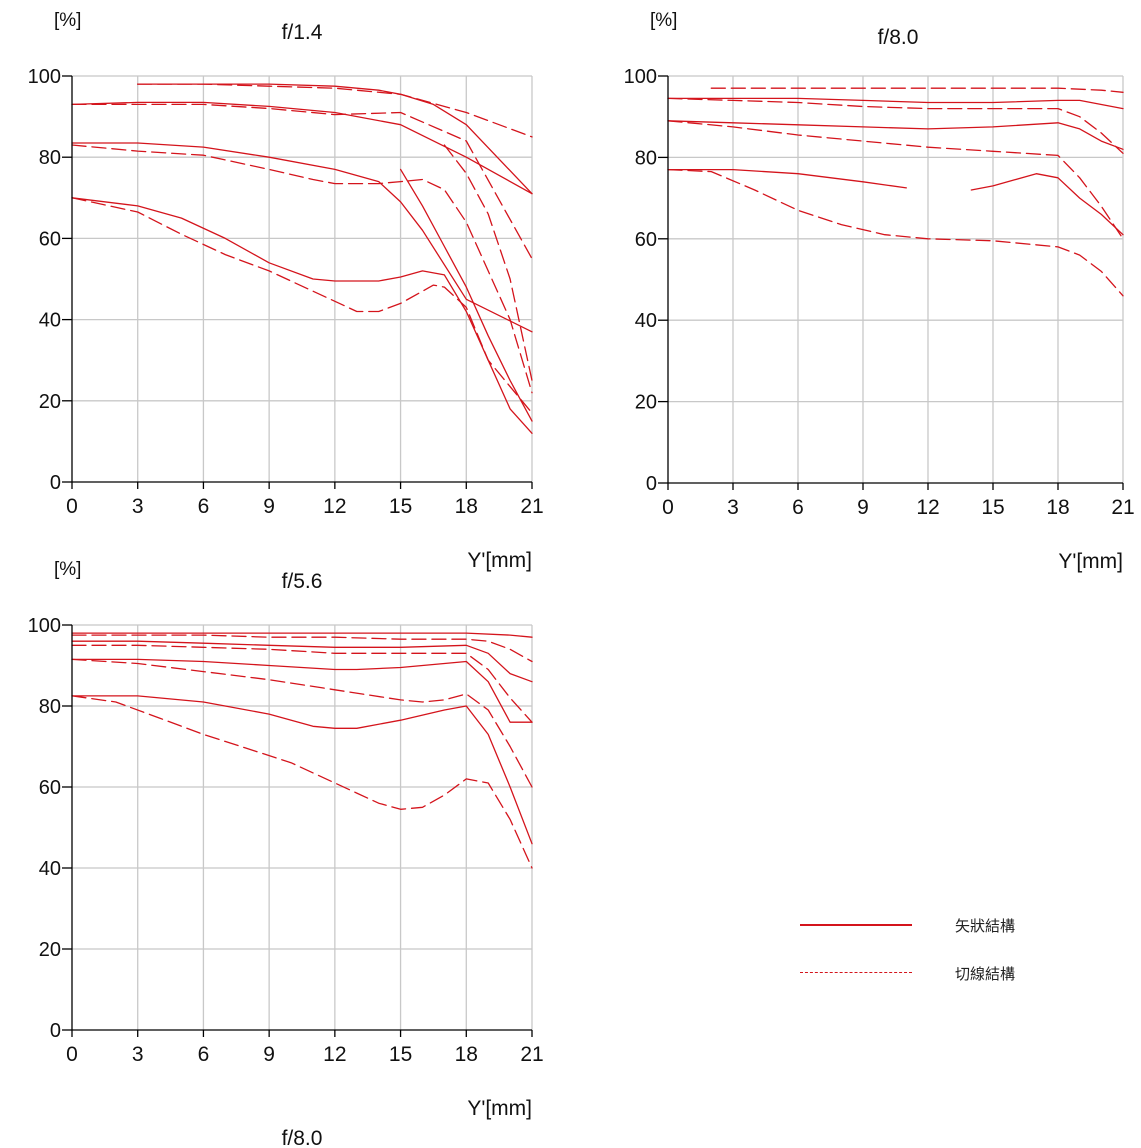 This screenshot has width=1141, height=1148. What do you see at coordinates (302, 1137) in the screenshot?
I see `chart-bottom-label: f/8.0` at bounding box center [302, 1137].